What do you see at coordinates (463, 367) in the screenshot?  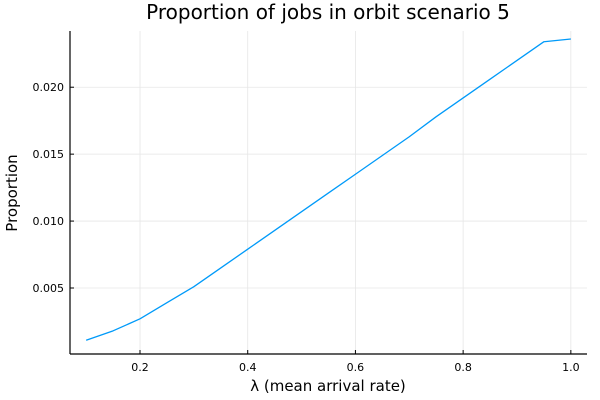 I see `x-tick-label: 0.8` at bounding box center [463, 367].